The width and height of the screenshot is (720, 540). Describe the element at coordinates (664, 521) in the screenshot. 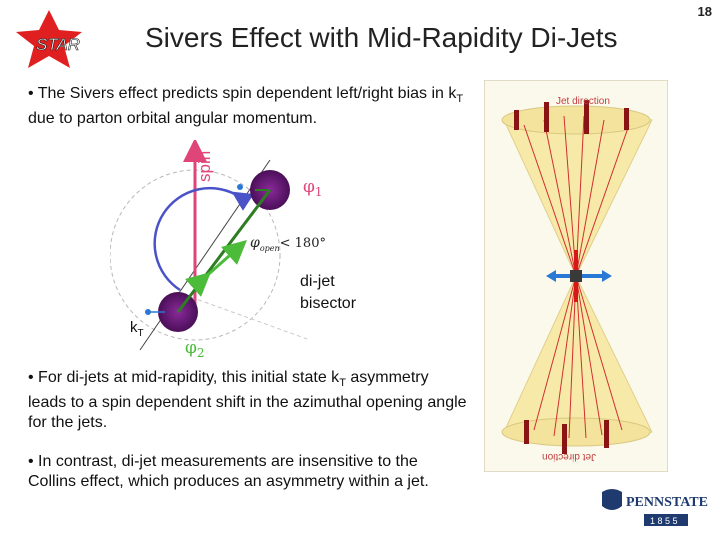

I see `pennstate-year: 1 8 5 5` at that location.